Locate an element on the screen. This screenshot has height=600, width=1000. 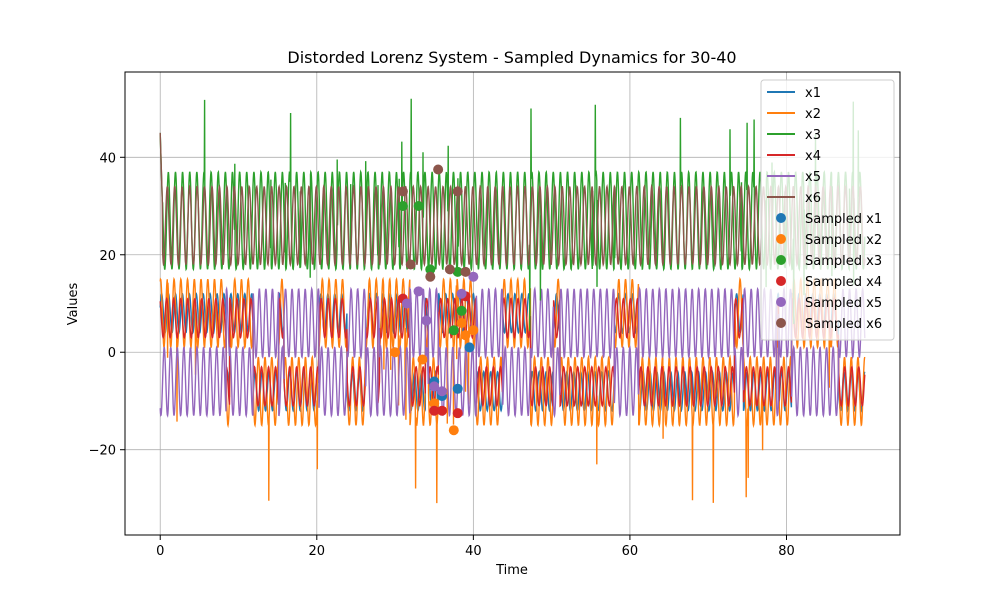
x-tick-label: 40 is located at coordinates (473, 551).